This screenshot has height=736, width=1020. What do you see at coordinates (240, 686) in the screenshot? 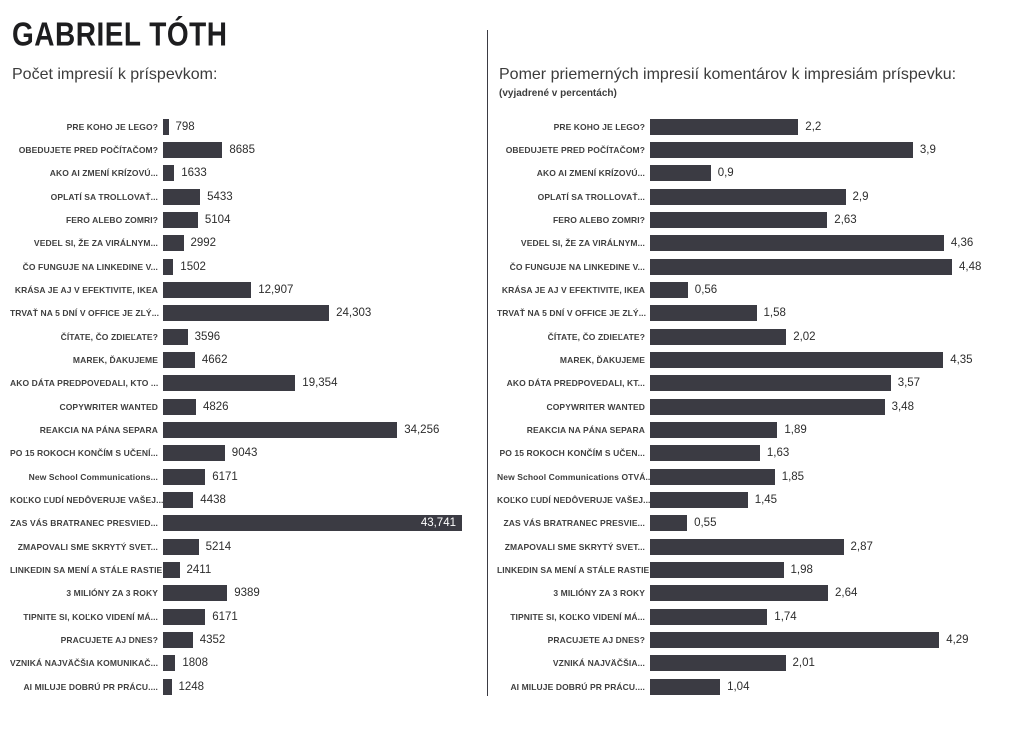
I see `bar-row: AI MILUJE DOBRÚ PR PRÁCU.... 1248` at bounding box center [240, 686].